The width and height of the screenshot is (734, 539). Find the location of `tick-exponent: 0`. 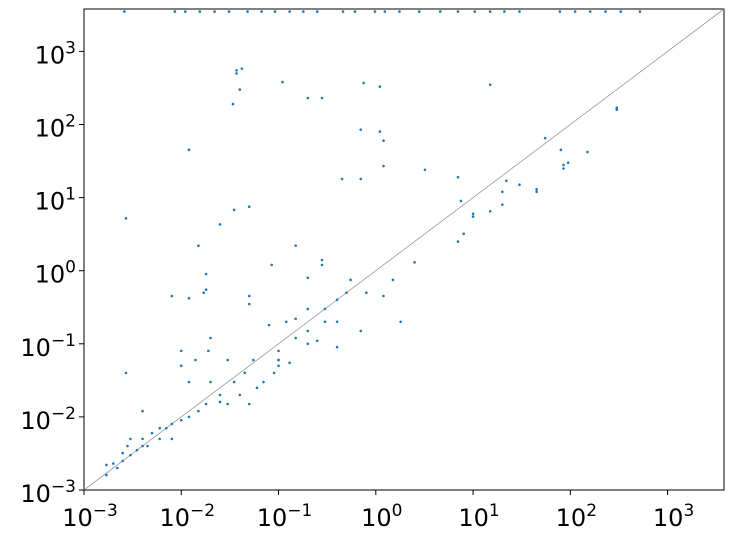

tick-exponent: 0 is located at coordinates (70, 268).